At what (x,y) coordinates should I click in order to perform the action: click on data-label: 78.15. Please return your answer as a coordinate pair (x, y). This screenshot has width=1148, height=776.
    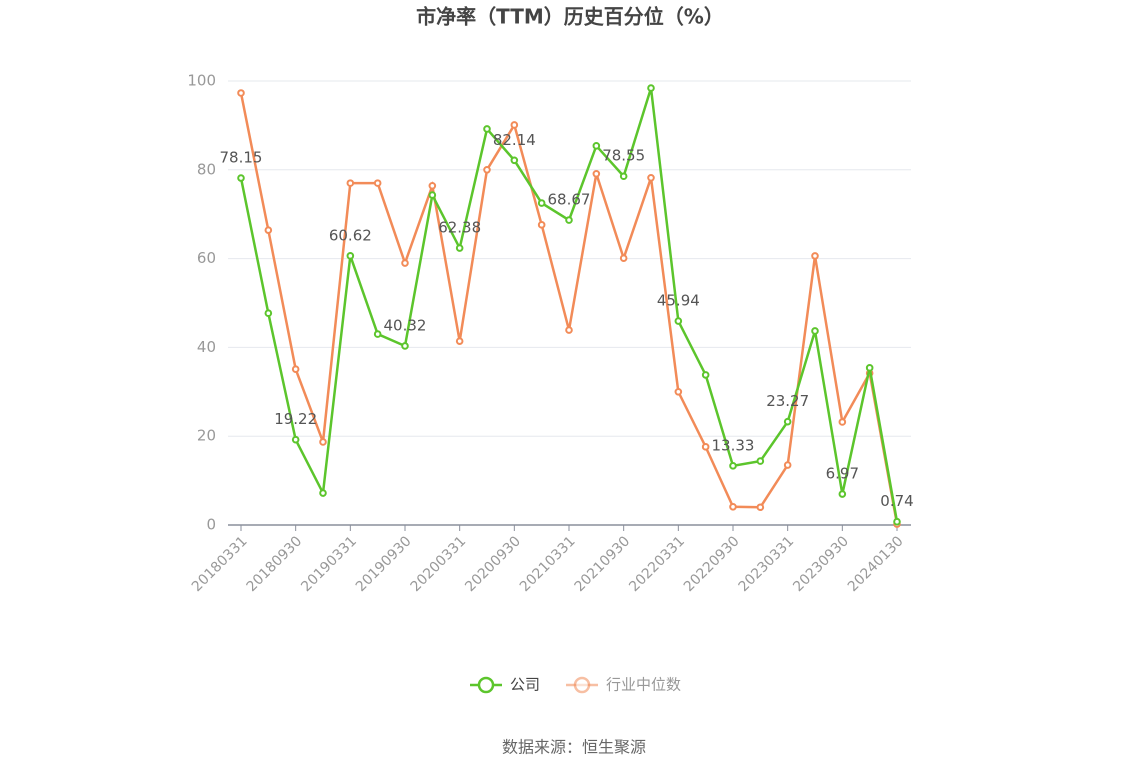
    Looking at the image, I should click on (241, 158).